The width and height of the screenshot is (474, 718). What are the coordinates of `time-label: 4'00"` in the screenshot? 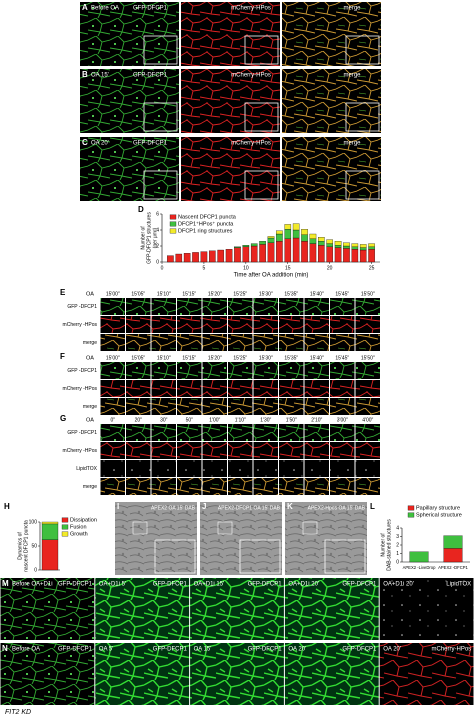 It's located at (367, 420).